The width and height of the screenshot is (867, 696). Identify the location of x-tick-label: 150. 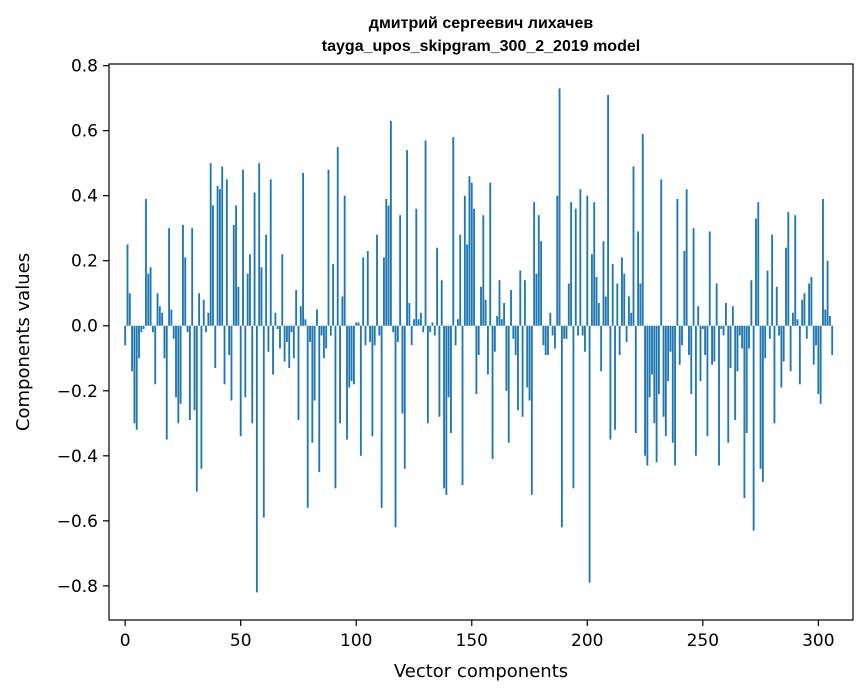
(472, 641).